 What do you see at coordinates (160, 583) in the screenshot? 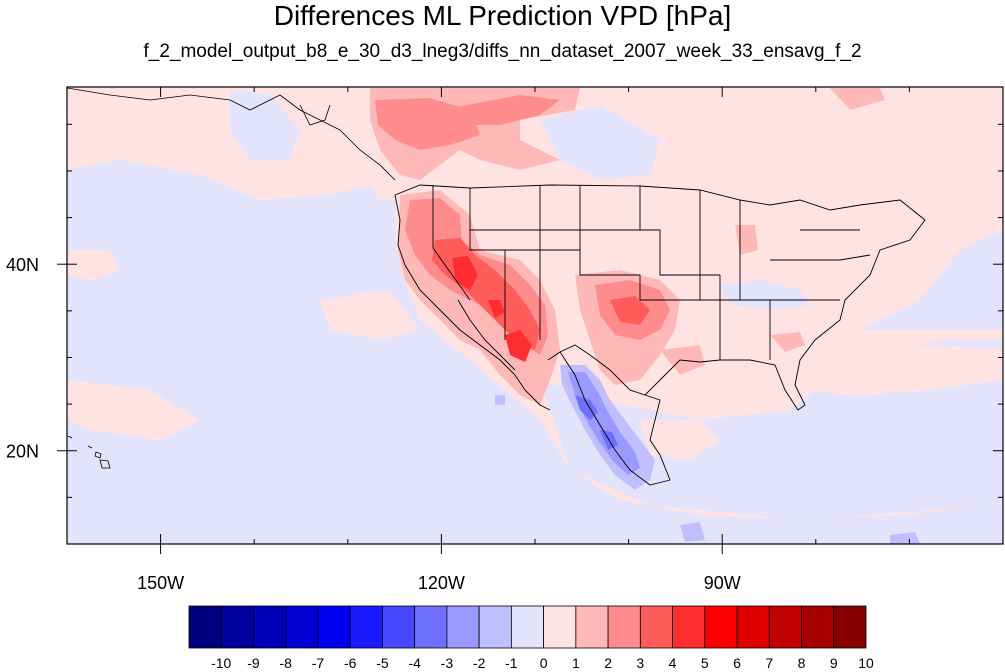
I see `lon-tick-label: 150W` at bounding box center [160, 583].